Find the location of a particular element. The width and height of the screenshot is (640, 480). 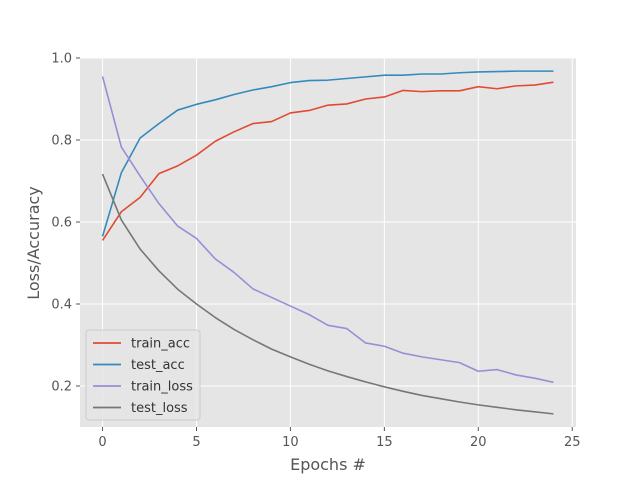

x-tick-label: 15 is located at coordinates (384, 442).